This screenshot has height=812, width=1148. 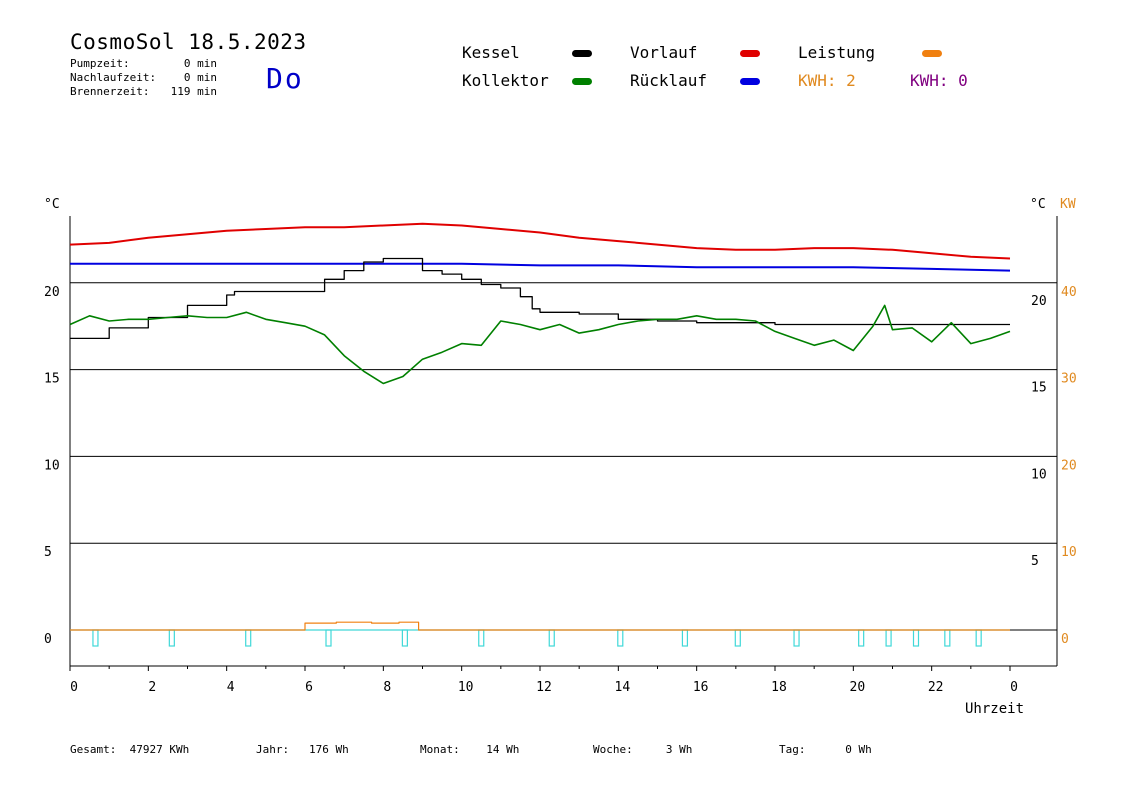 I want to click on y-tick-label-kw: 10, so click(x=1069, y=552).